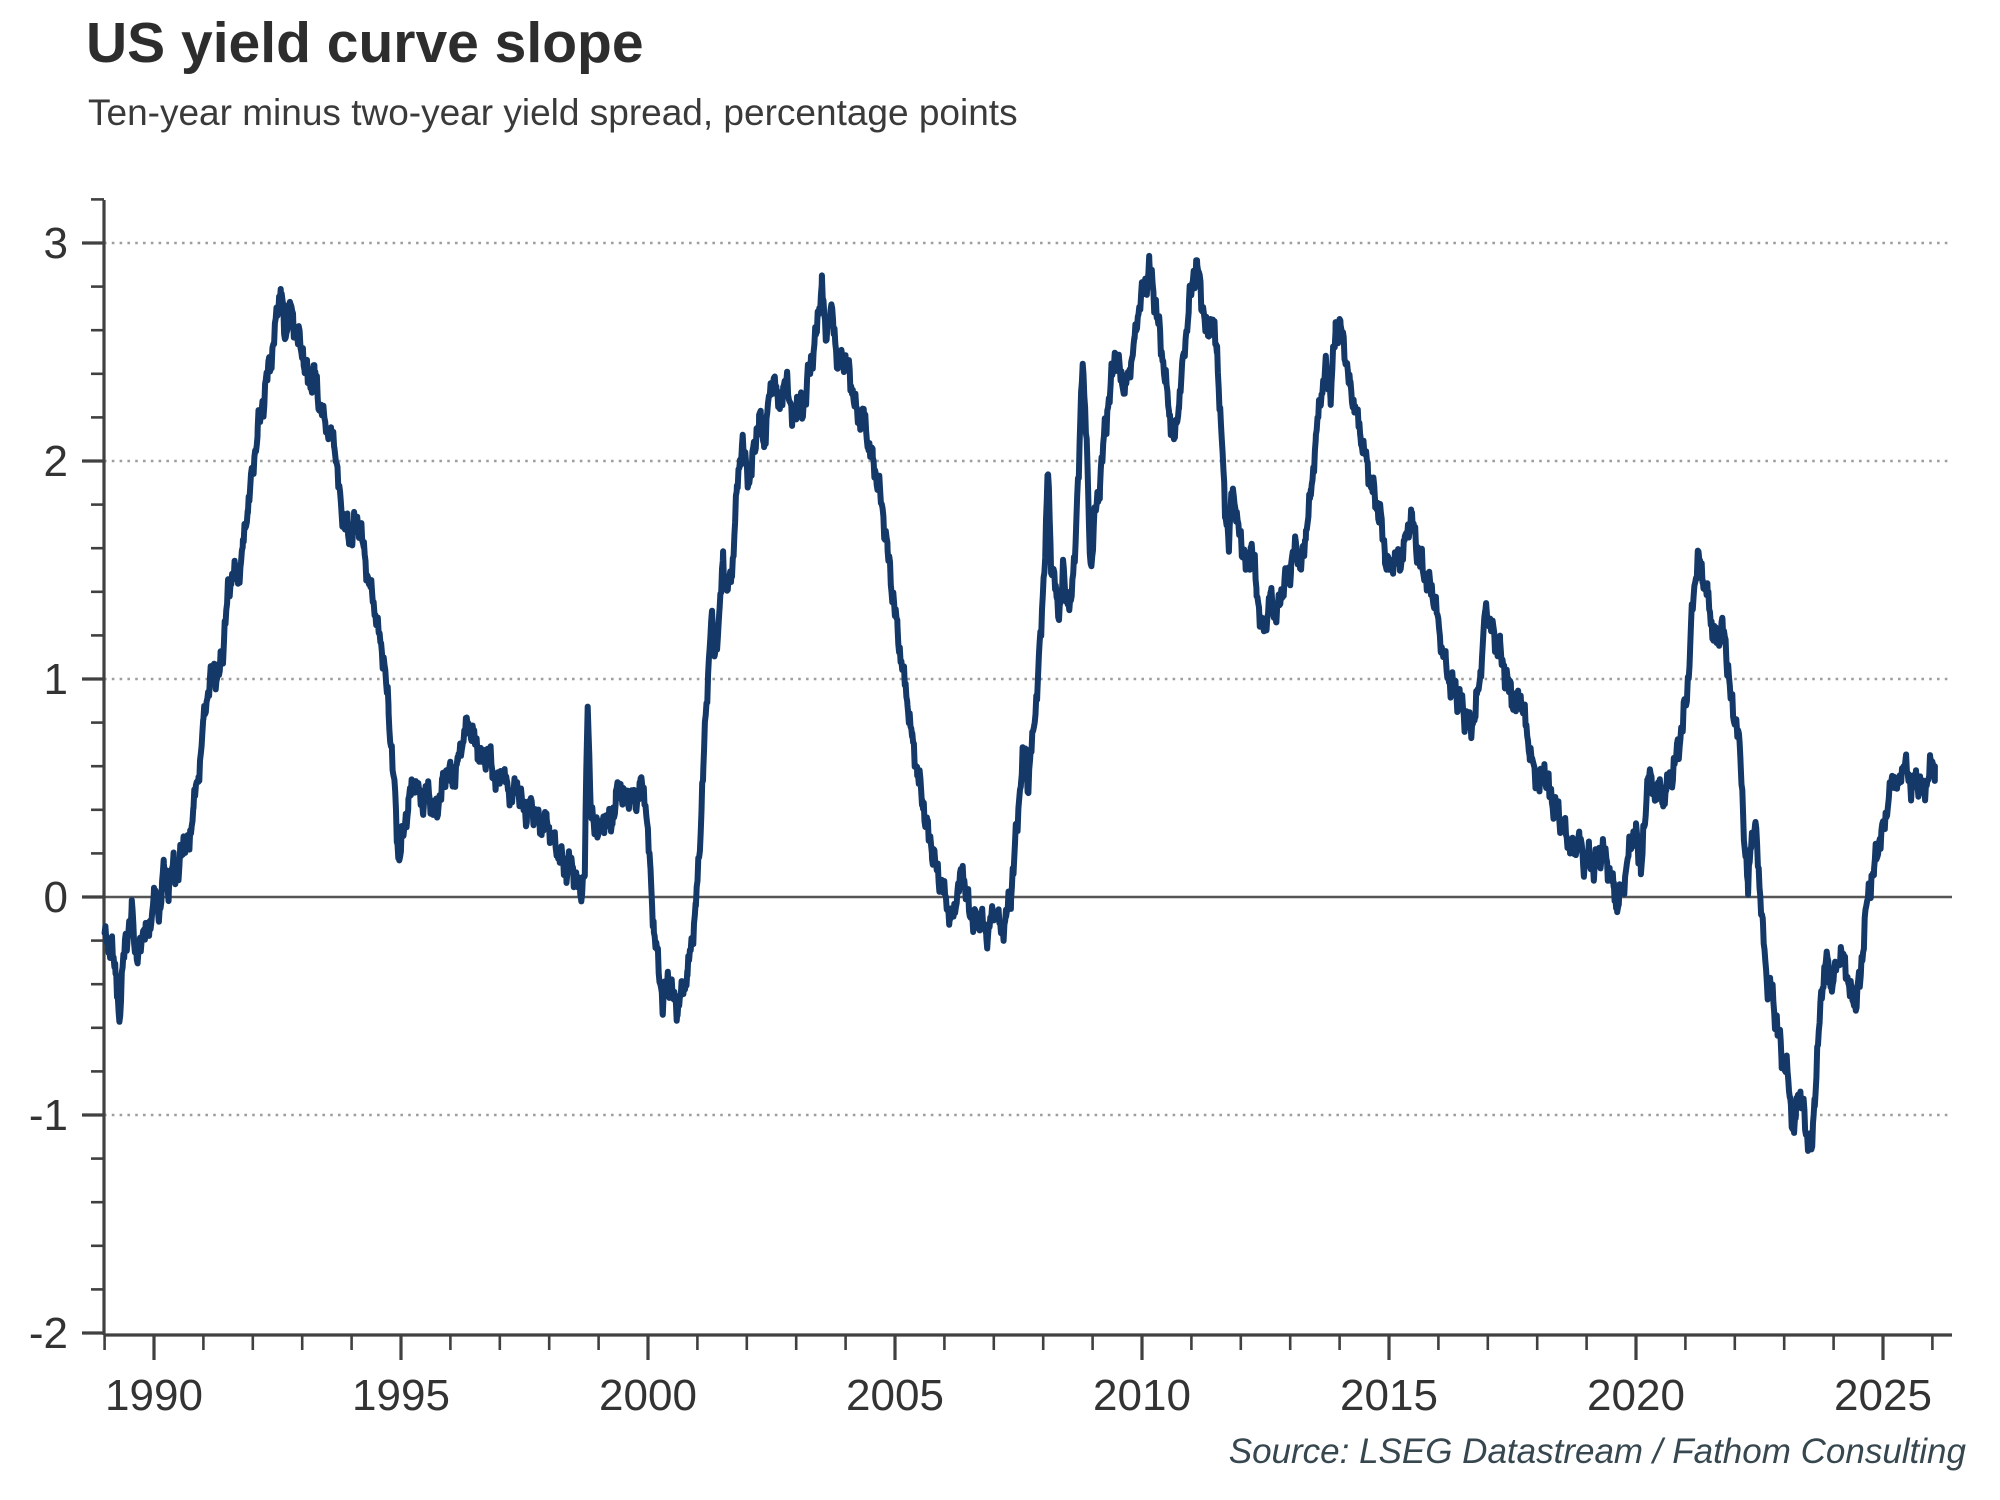 This screenshot has width=2000, height=1500. What do you see at coordinates (648, 1395) in the screenshot?
I see `x-tick-label: 2000` at bounding box center [648, 1395].